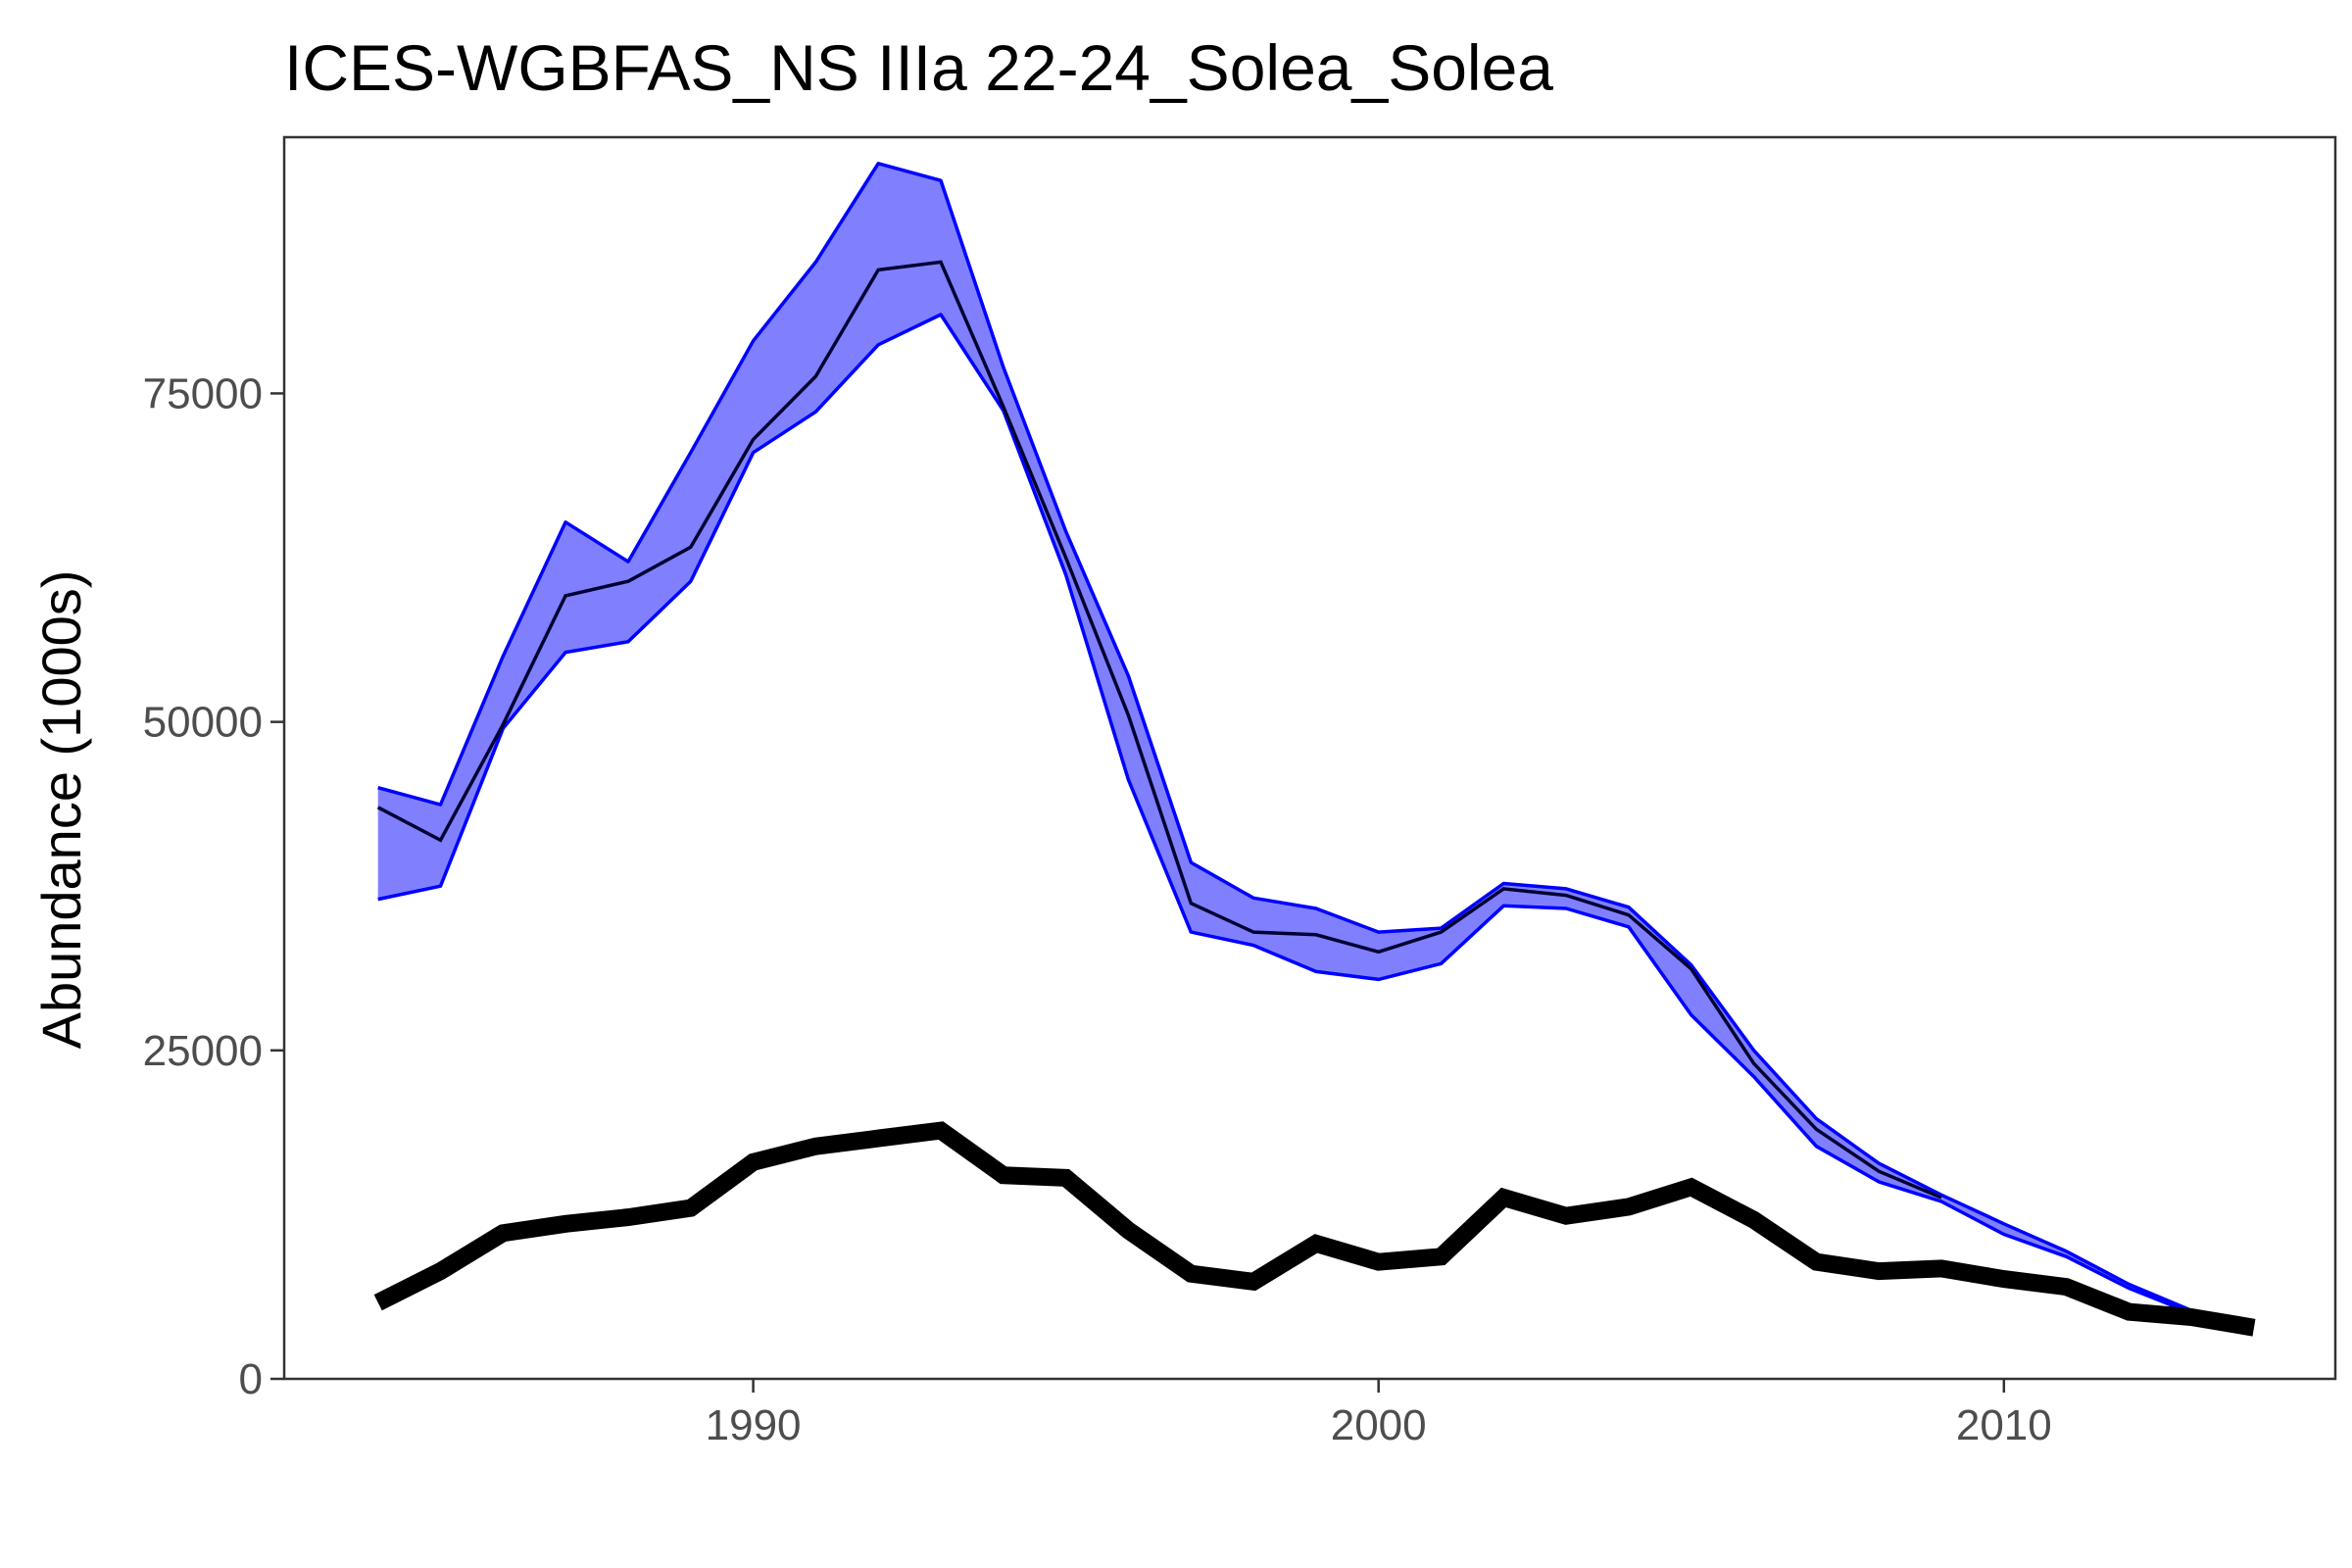 This screenshot has height=1568, width=2352. I want to click on chart-title: ICES-WGBFAS_NS IIIa 22-24_Solea_Solea, so click(918, 67).